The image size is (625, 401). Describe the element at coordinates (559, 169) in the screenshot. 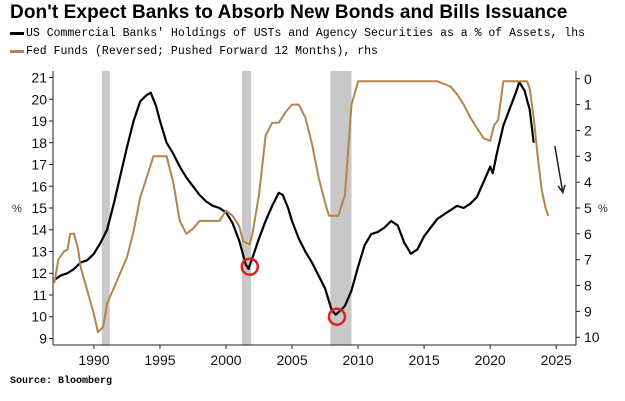

I see `down-arrow-shaft` at that location.